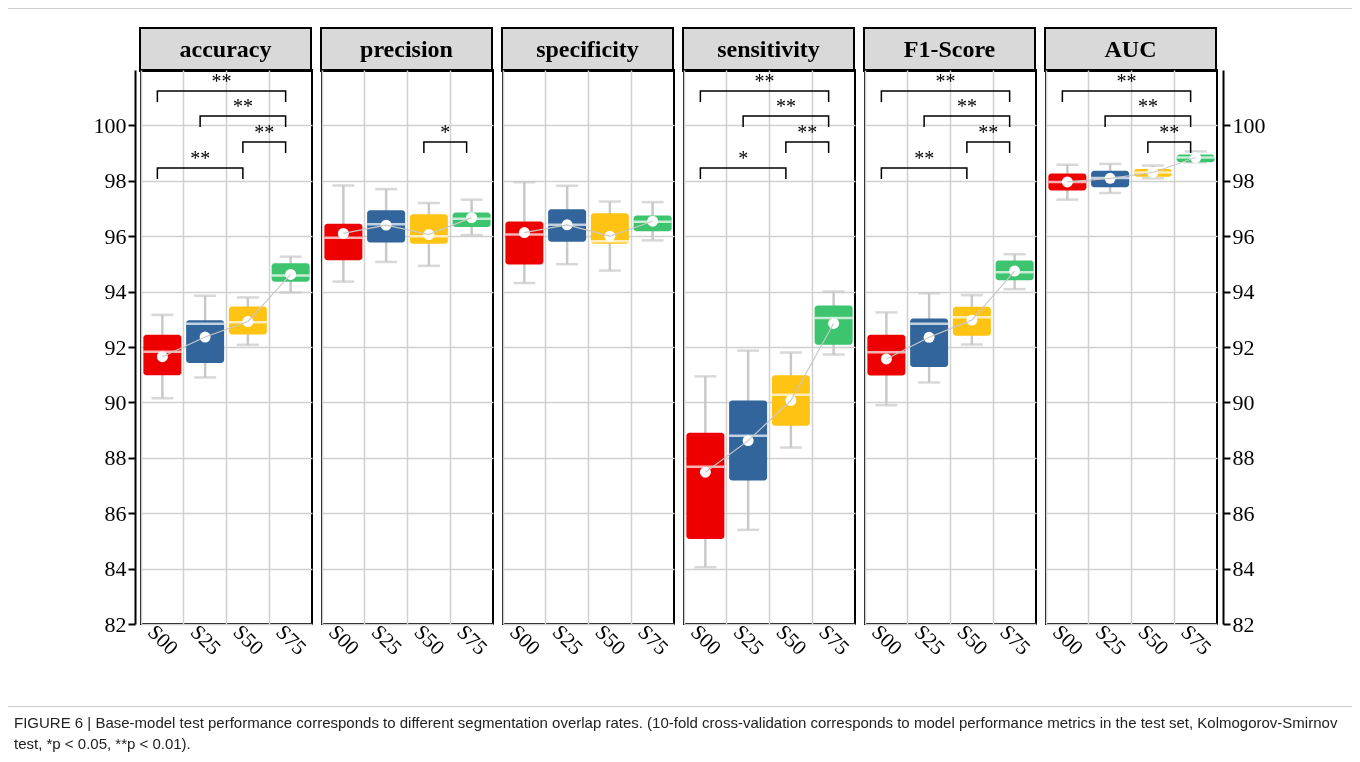 Image resolution: width=1360 pixels, height=762 pixels. I want to click on panel-header: AUC, so click(1130, 49).